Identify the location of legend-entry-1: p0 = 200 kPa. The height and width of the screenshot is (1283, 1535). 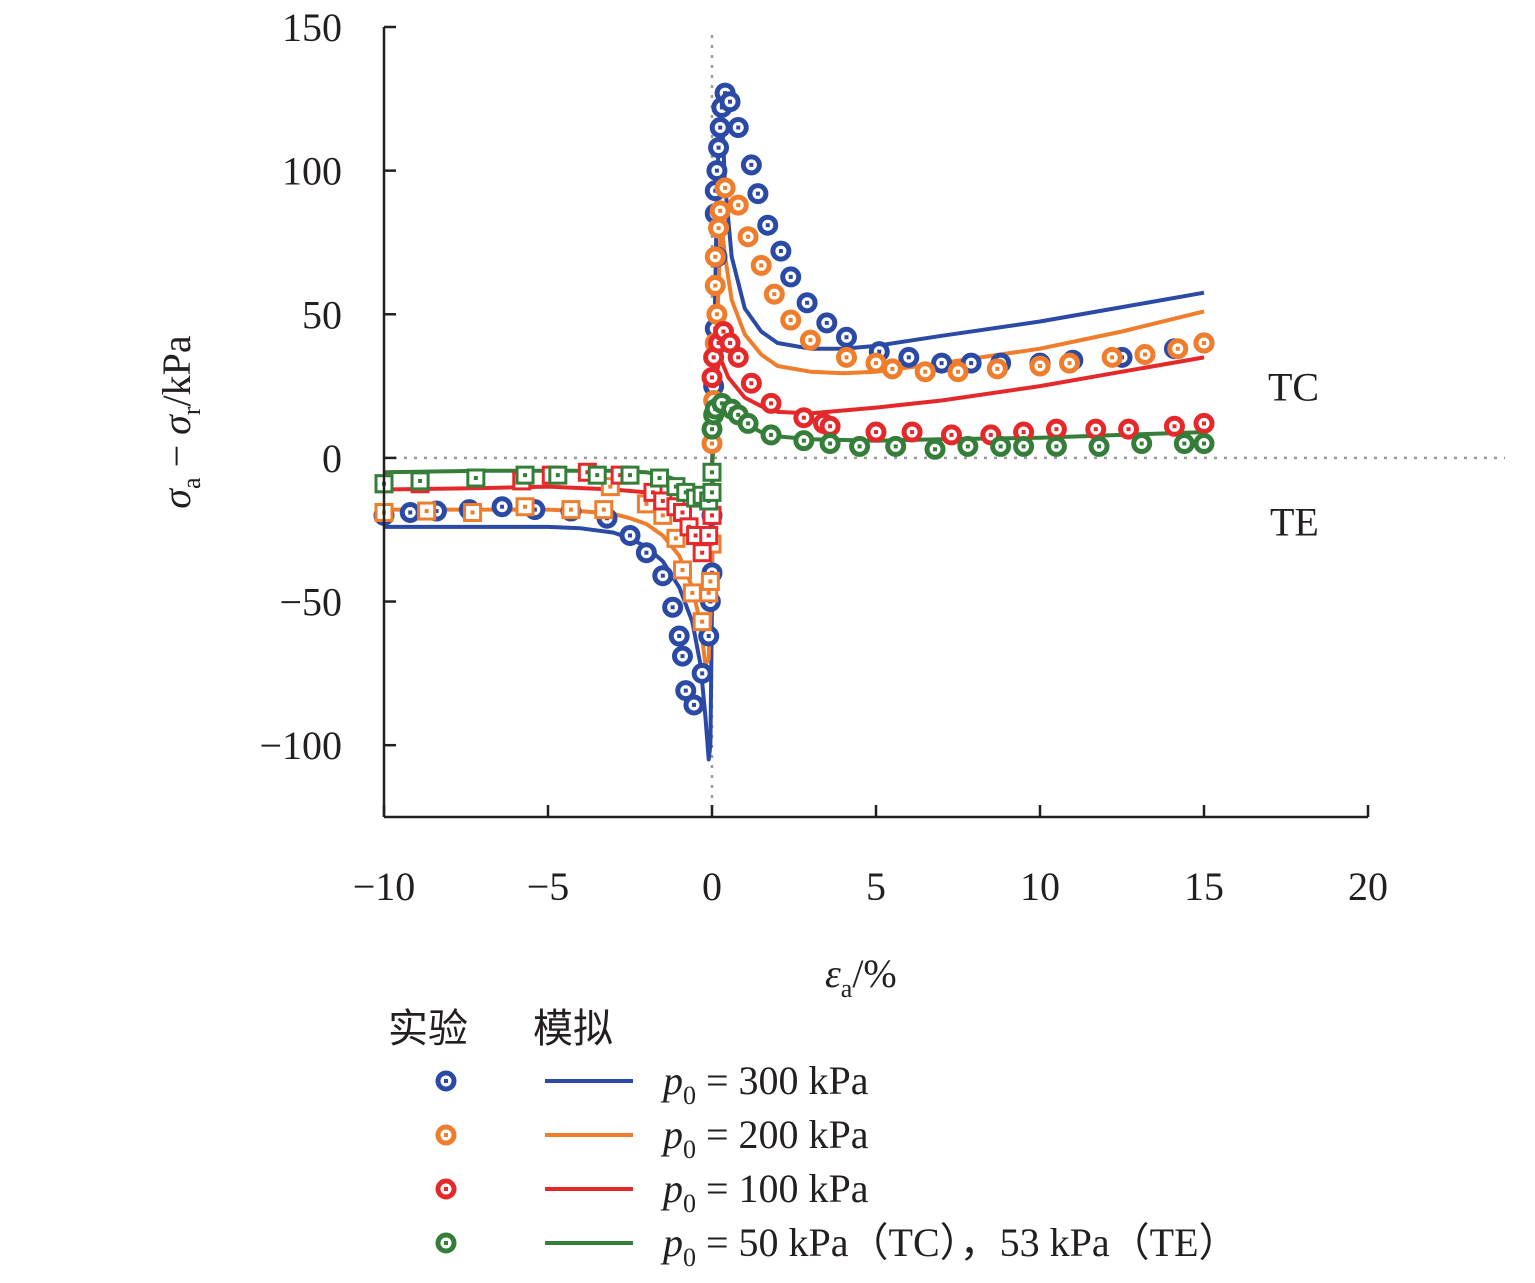
(652, 1138).